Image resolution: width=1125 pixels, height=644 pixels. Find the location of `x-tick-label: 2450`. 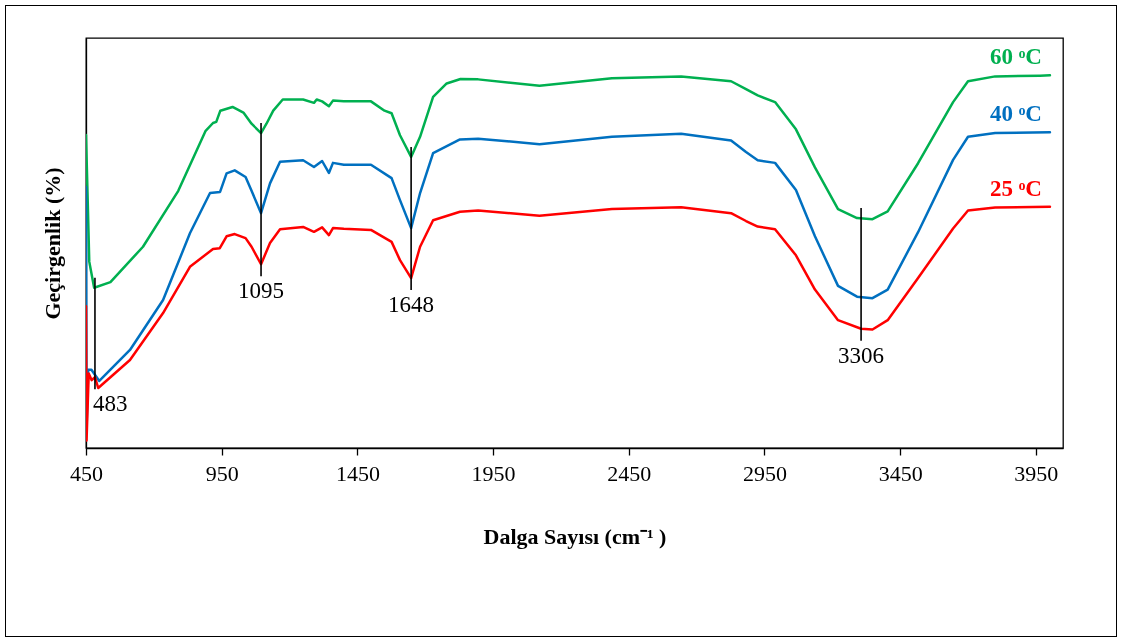

x-tick-label: 2450 is located at coordinates (629, 473).